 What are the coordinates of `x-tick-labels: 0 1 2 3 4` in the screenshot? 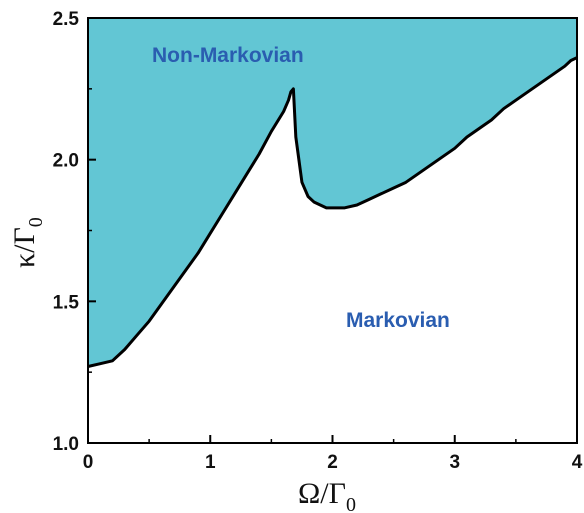 It's located at (333, 462).